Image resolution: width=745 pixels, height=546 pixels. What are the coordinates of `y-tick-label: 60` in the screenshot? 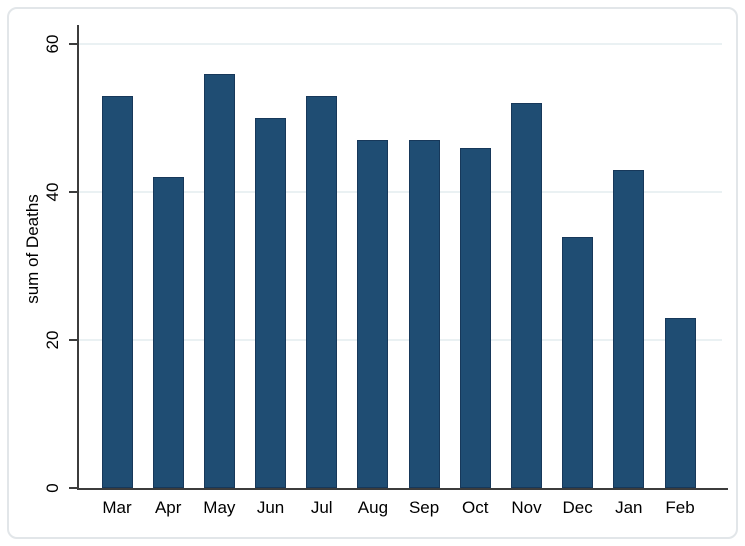 It's located at (52, 44).